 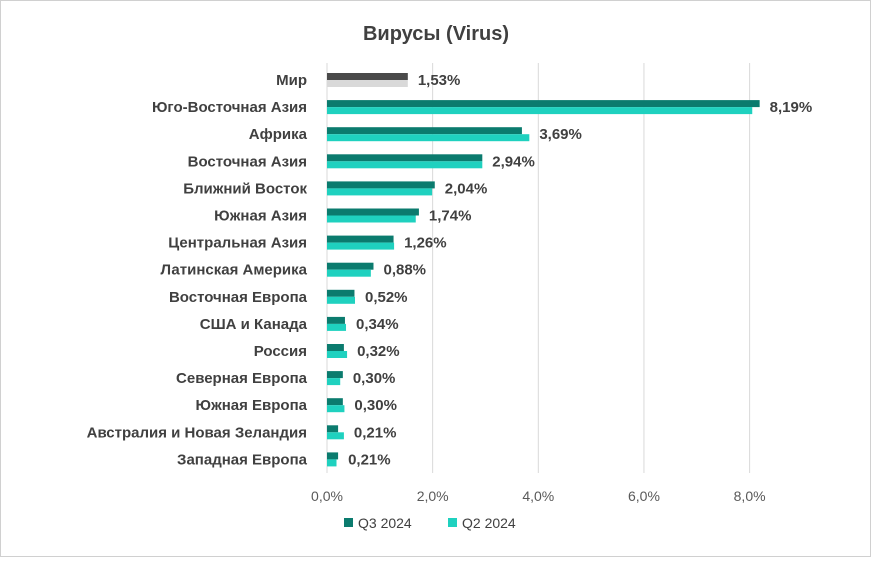 I want to click on data-label: 0,88%, so click(x=404, y=270).